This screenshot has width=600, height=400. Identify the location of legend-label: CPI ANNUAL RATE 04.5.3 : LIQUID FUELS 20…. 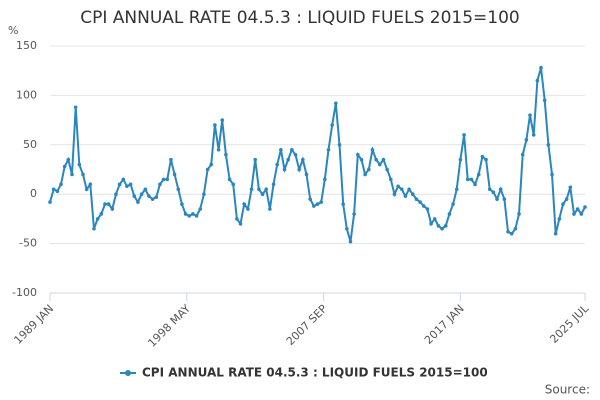
(315, 373).